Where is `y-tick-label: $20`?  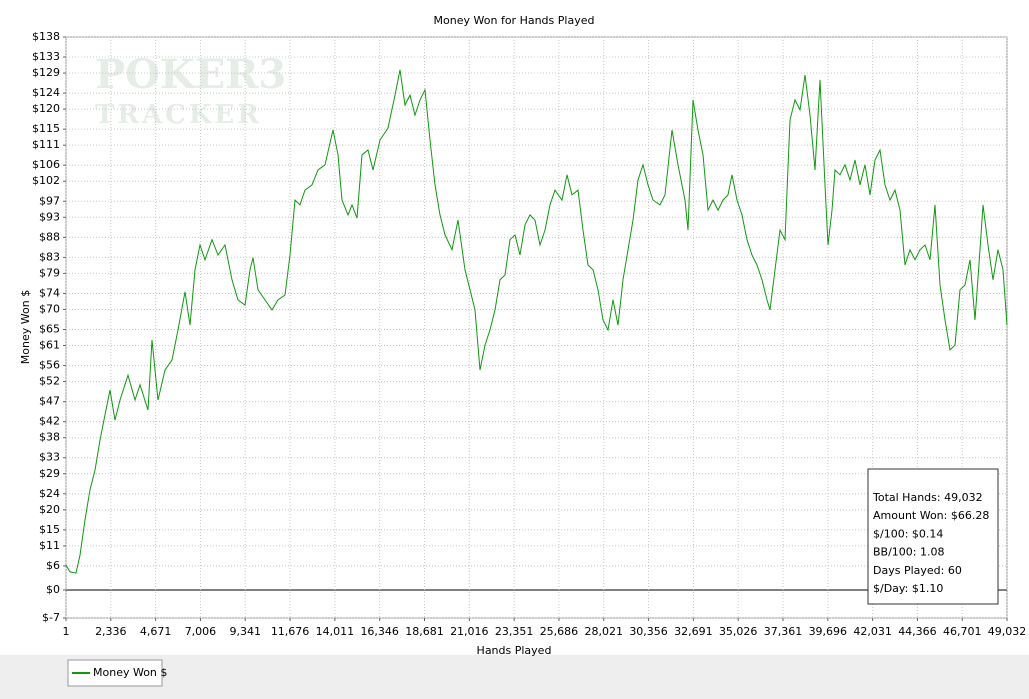
y-tick-label: $20 is located at coordinates (49, 509).